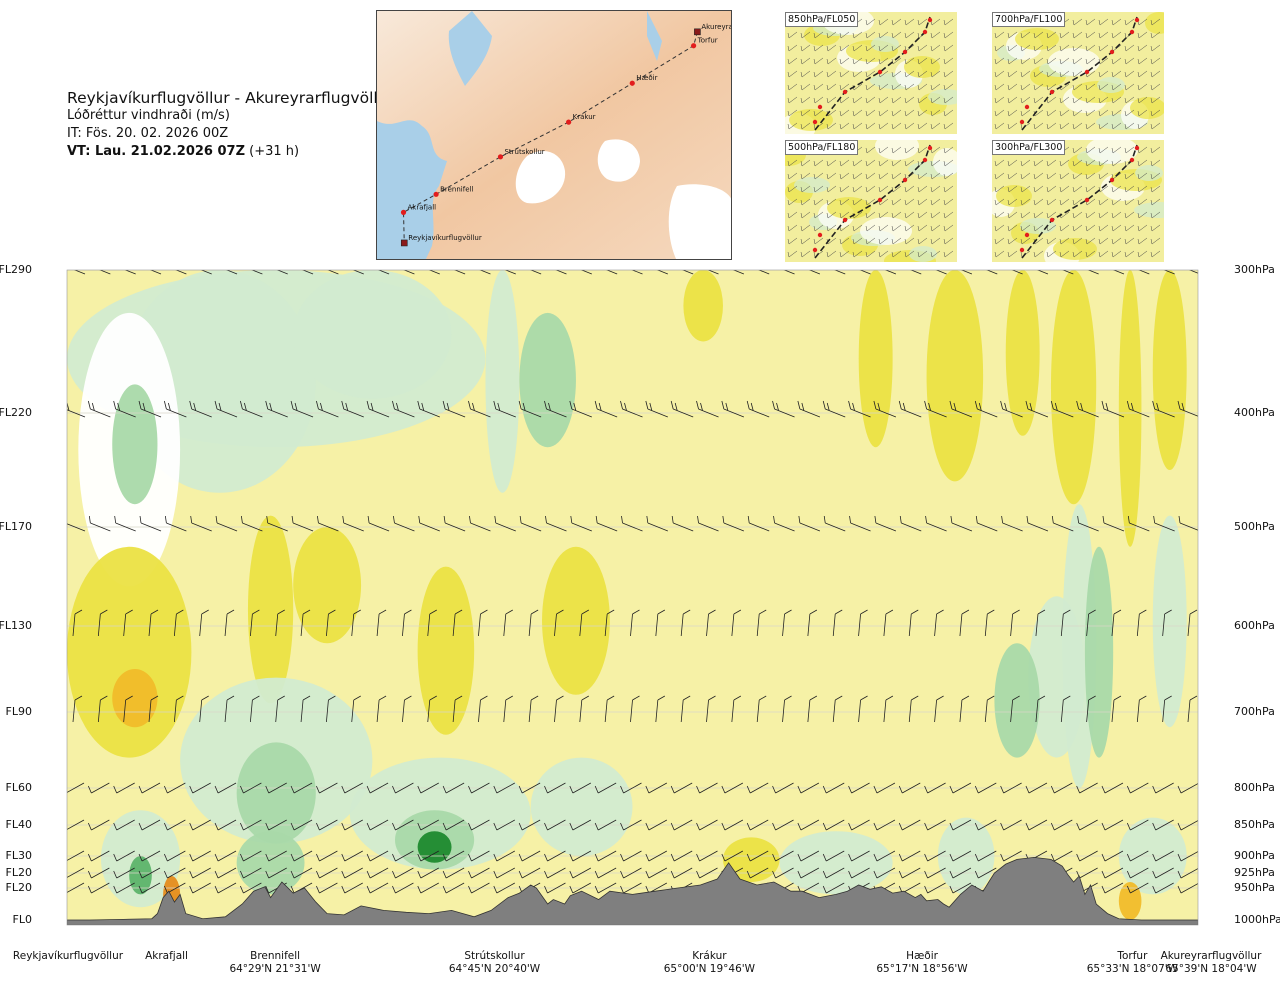 This screenshot has height=981, width=1280. What do you see at coordinates (524, 152) in the screenshot?
I see `route-point-label: Strútskollur` at bounding box center [524, 152].